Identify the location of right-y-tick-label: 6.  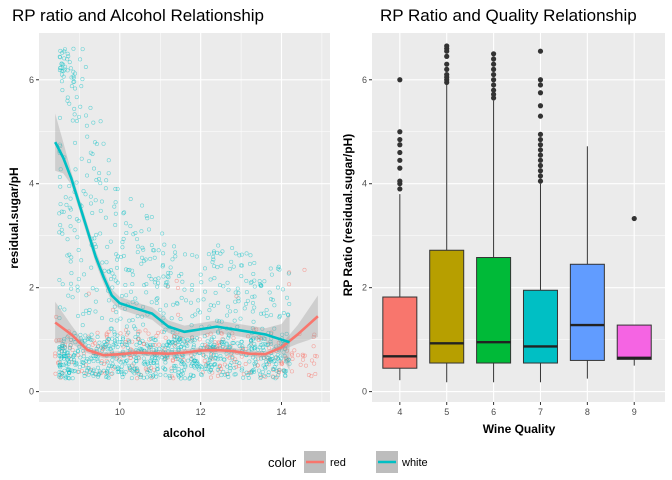
(364, 80).